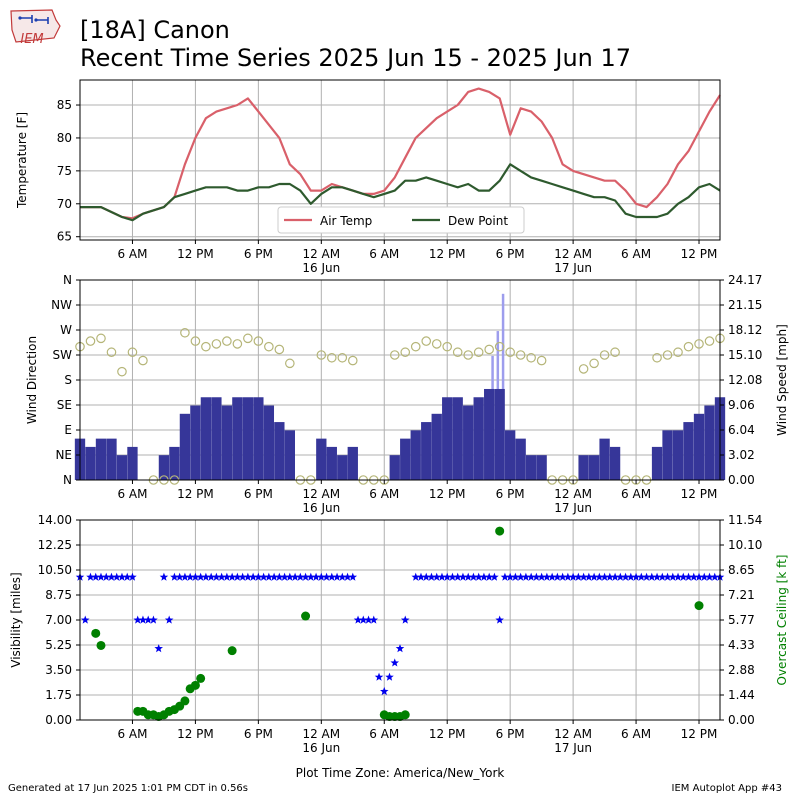 The height and width of the screenshot is (800, 800). Describe the element at coordinates (741, 695) in the screenshot. I see `y-right-tick-label: 1.44` at that location.